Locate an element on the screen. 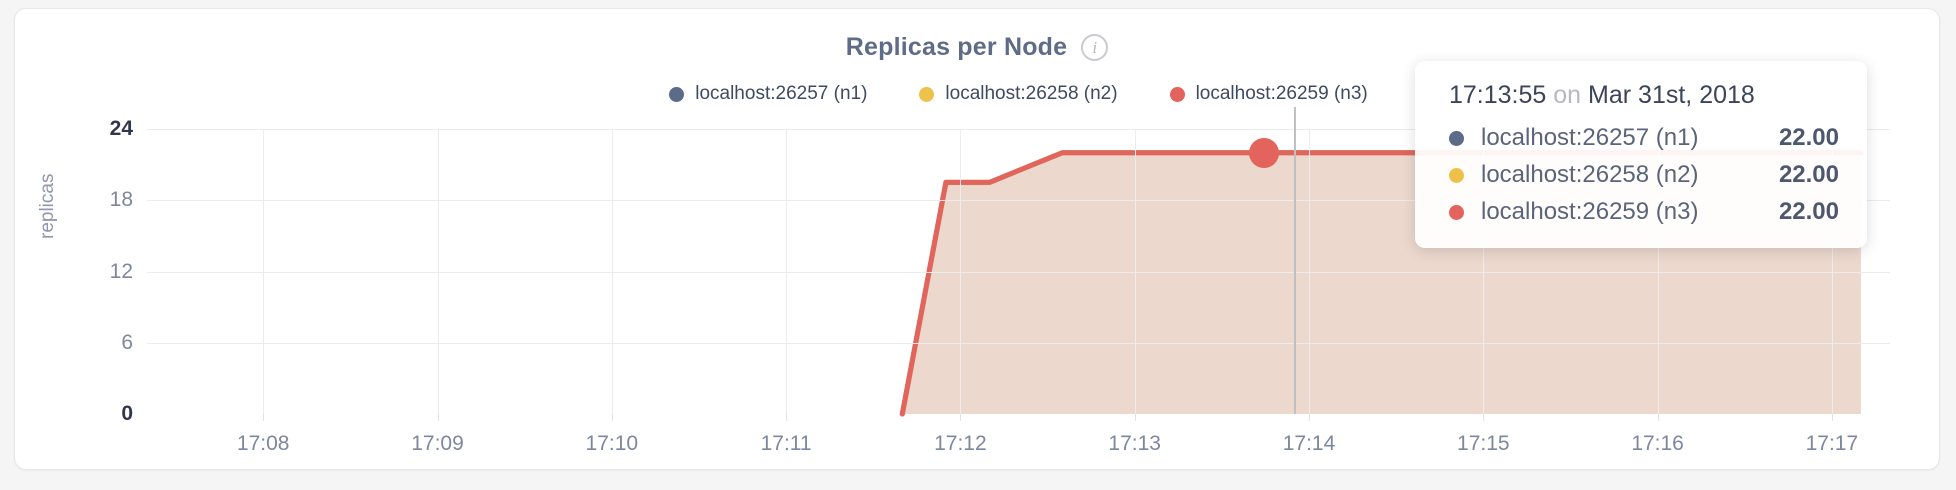 This screenshot has height=490, width=1956. legend-item: localhost:26258 (n2) is located at coordinates (1018, 94).